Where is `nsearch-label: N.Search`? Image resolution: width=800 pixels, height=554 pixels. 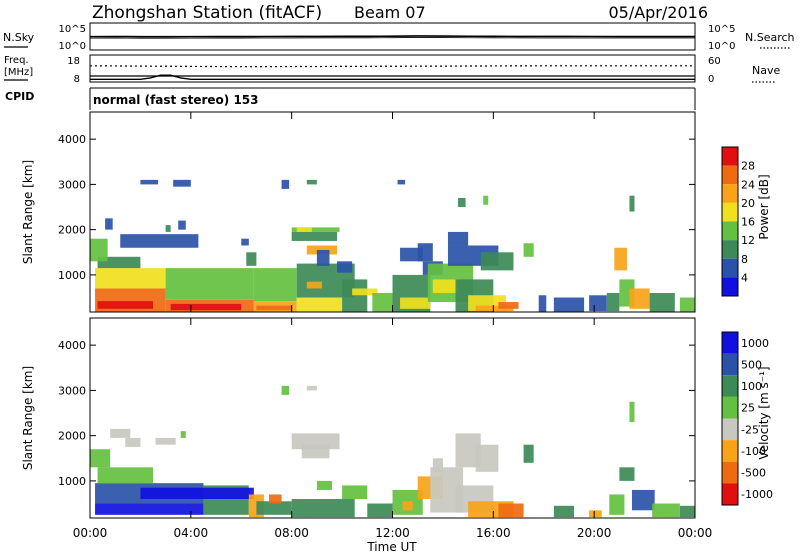 nsearch-label: N.Search is located at coordinates (770, 37).